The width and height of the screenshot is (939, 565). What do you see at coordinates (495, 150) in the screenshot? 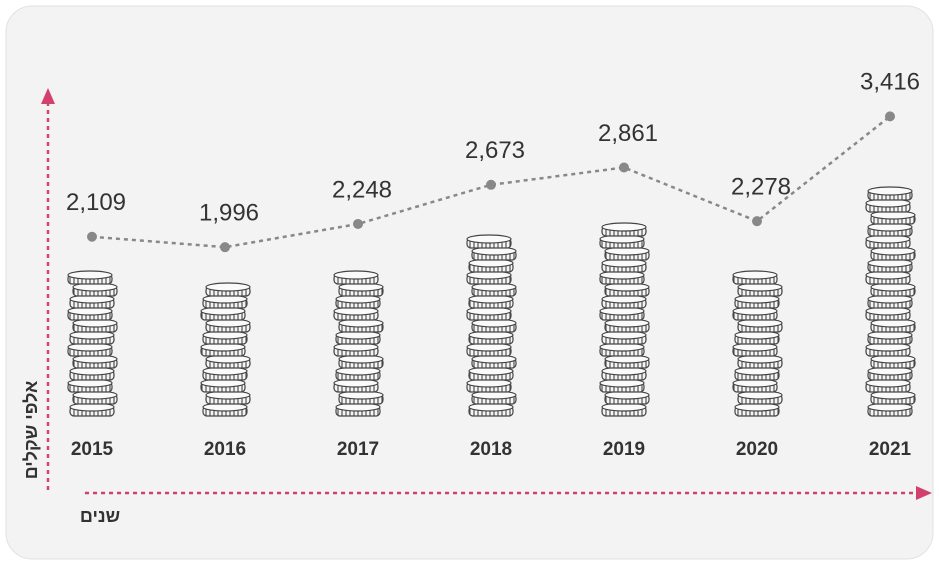
I see `data-label: 2,673` at bounding box center [495, 150].